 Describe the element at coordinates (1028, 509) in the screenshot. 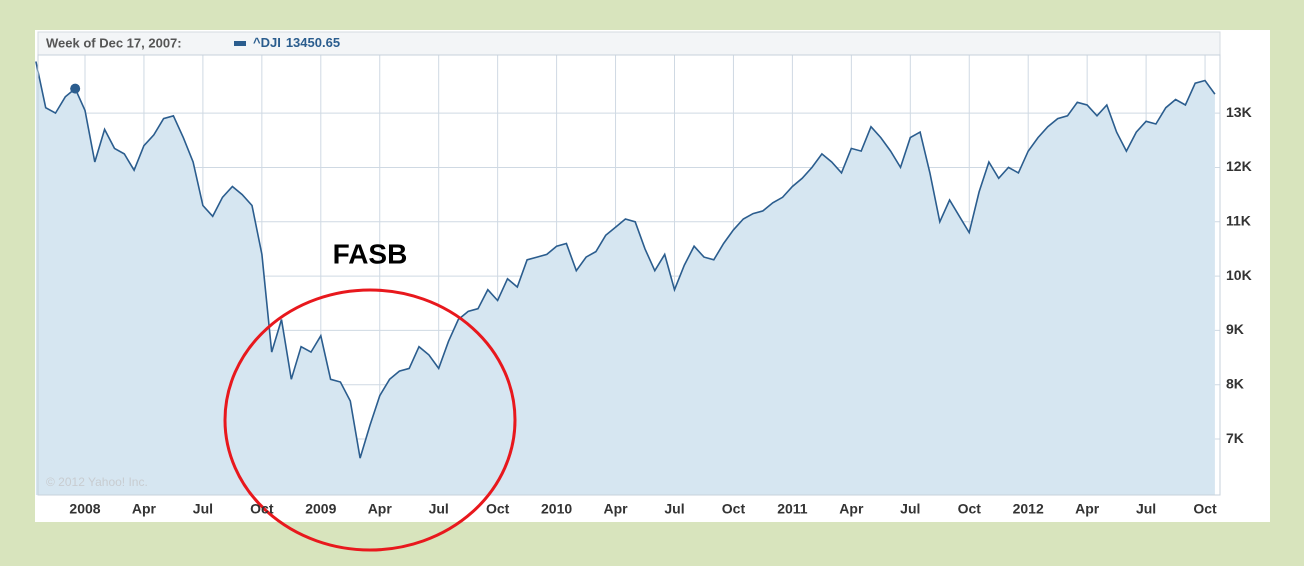

I see `x-tick-label: 2012` at that location.